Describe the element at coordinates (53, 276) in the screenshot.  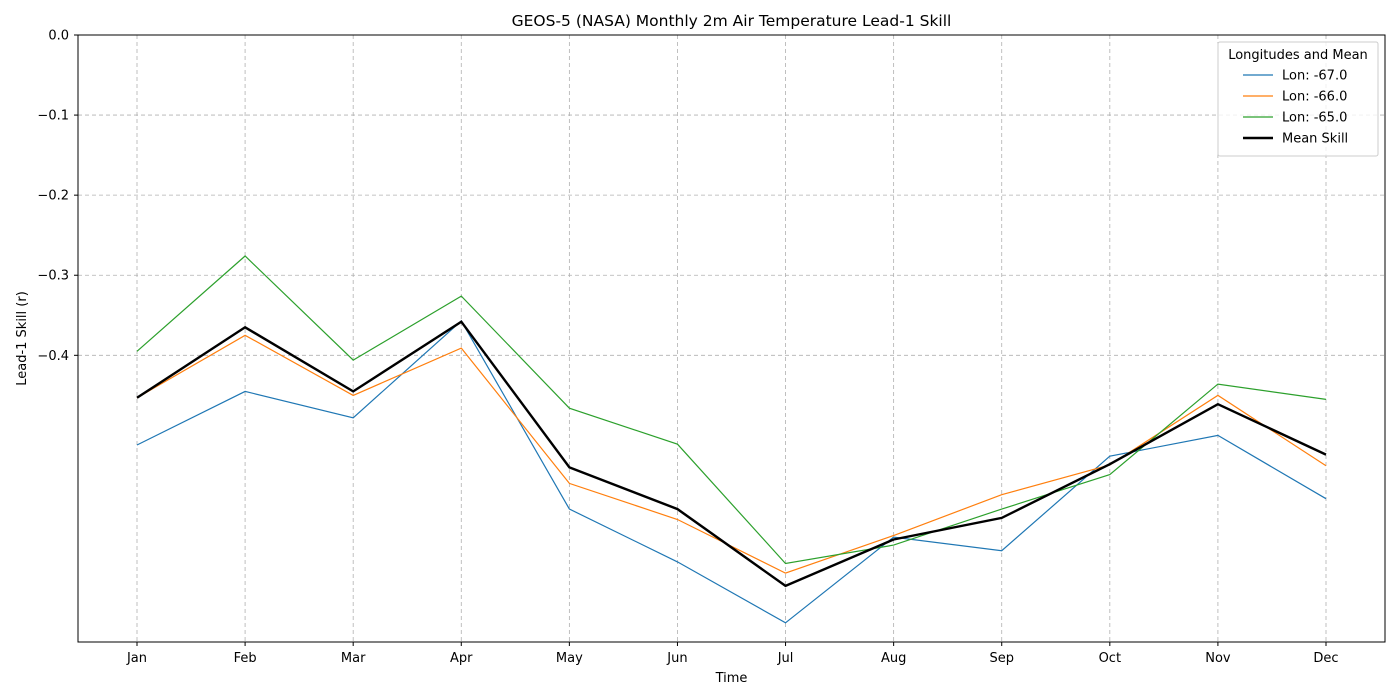
I see `y-tick-label: −0.3` at that location.